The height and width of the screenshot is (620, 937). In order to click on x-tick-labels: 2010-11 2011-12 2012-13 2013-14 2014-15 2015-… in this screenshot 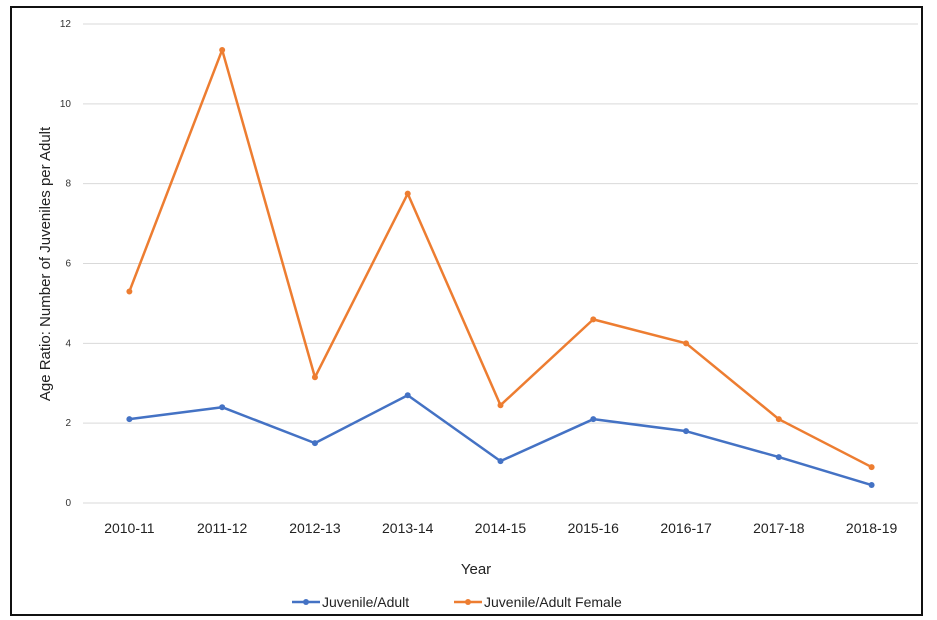, I will do `click(500, 528)`.